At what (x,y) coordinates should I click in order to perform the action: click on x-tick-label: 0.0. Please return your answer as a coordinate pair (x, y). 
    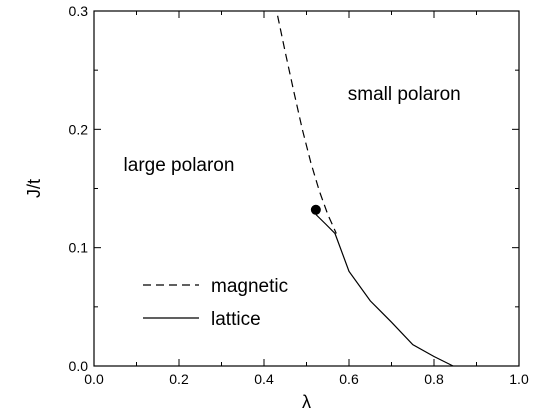
    Looking at the image, I should click on (94, 379).